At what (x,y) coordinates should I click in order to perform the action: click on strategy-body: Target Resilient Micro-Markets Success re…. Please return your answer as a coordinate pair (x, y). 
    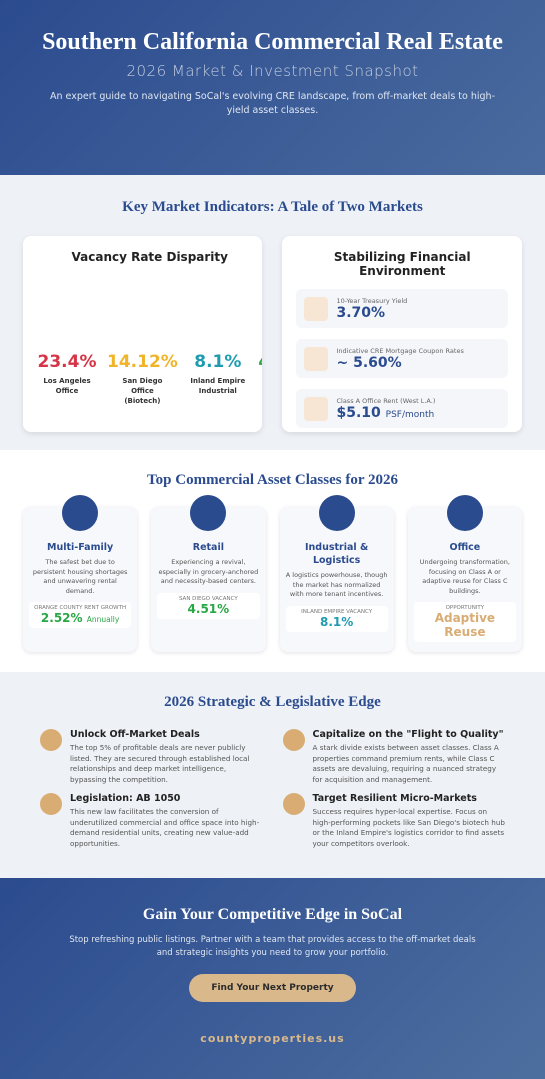
    Looking at the image, I should click on (409, 821).